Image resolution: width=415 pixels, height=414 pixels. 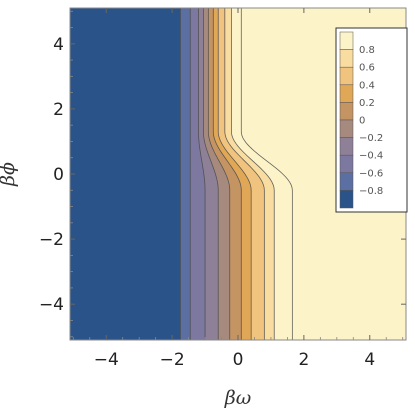 What do you see at coordinates (367, 103) in the screenshot?
I see `legend-label: 0.2` at bounding box center [367, 103].